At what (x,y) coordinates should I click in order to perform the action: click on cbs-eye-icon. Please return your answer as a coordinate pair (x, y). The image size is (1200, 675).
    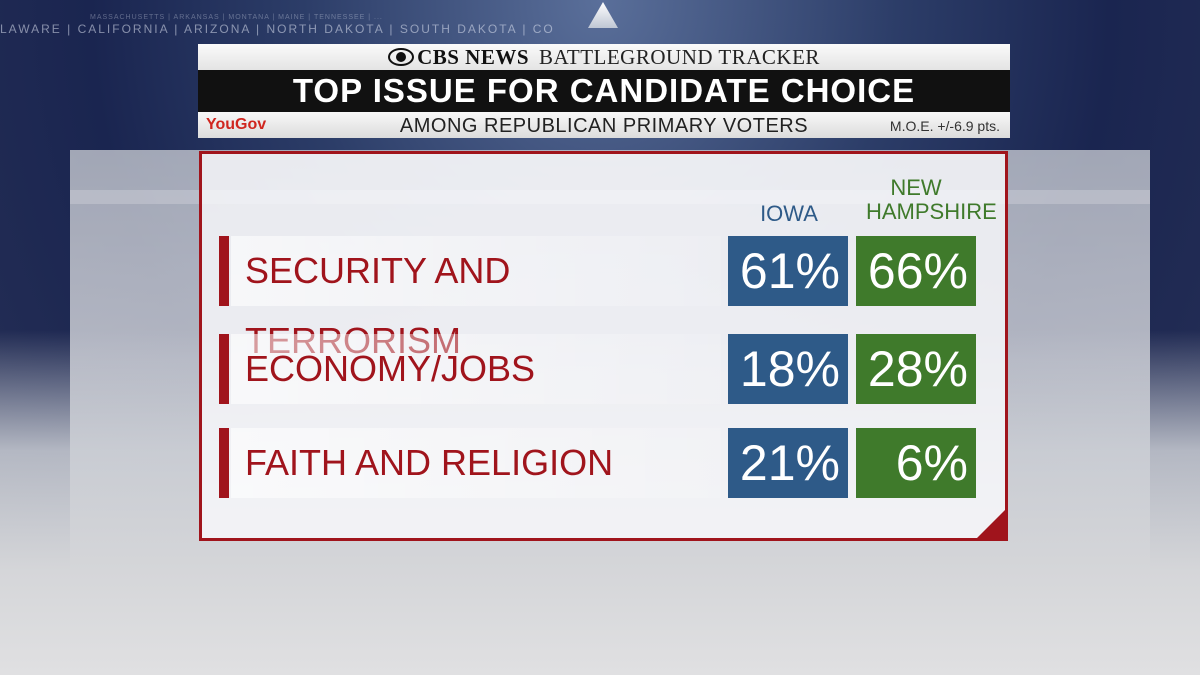
    Looking at the image, I should click on (401, 57).